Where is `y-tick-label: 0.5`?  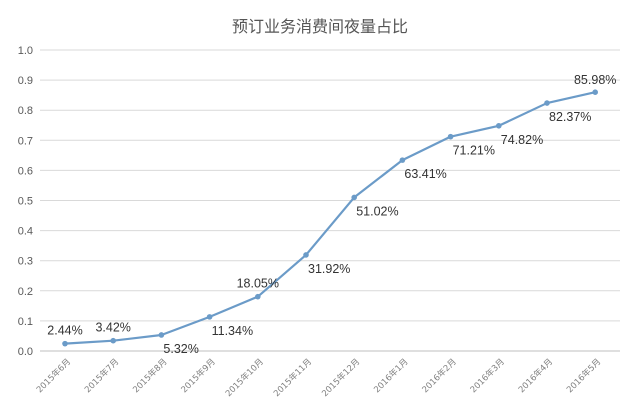
y-tick-label: 0.5 is located at coordinates (25, 202).